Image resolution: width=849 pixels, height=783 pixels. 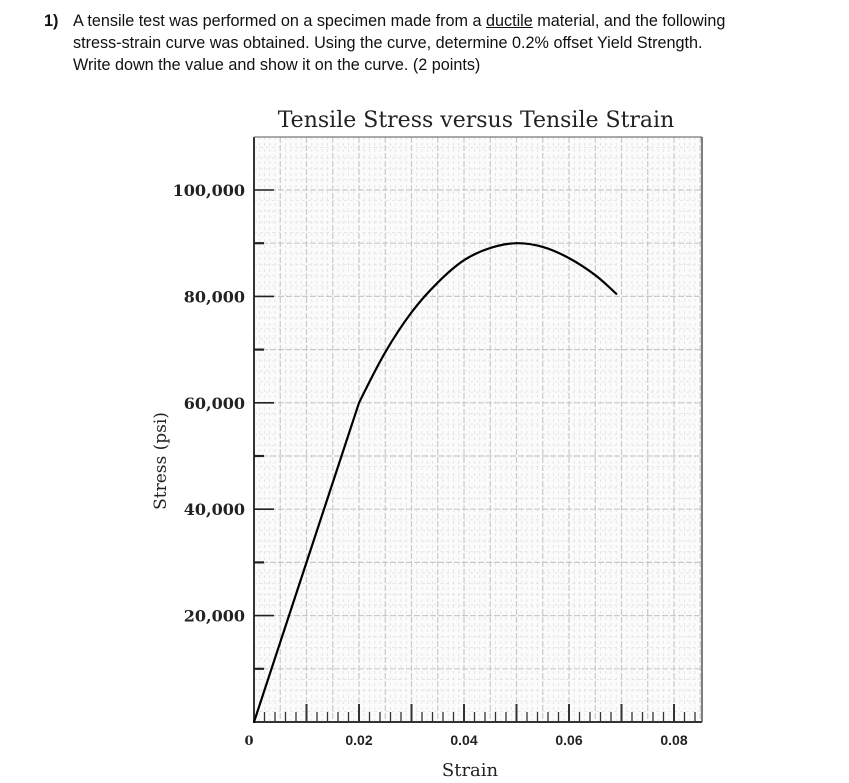 I want to click on y-tick-label: 60,000, so click(x=214, y=403).